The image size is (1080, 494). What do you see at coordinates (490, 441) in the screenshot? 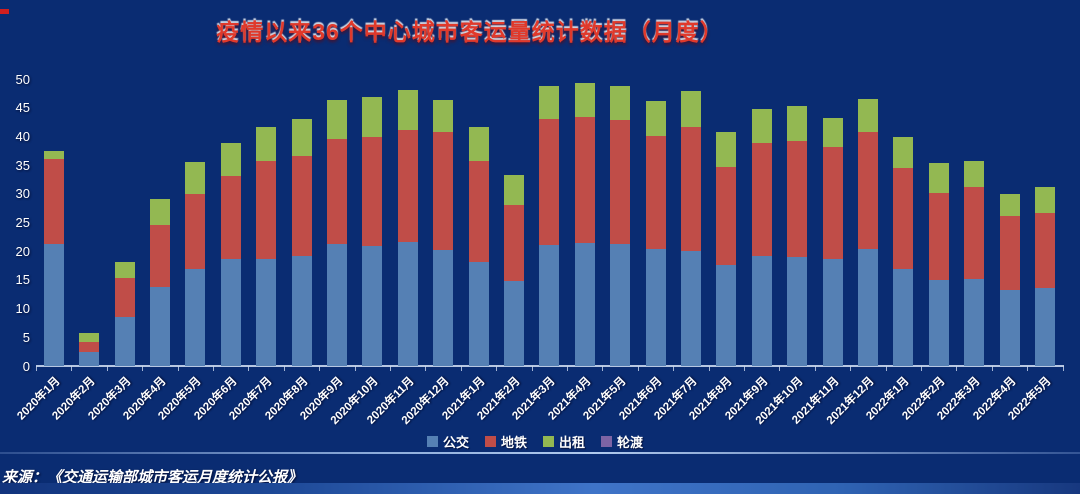
I see `legend-swatch-metro` at bounding box center [490, 441].